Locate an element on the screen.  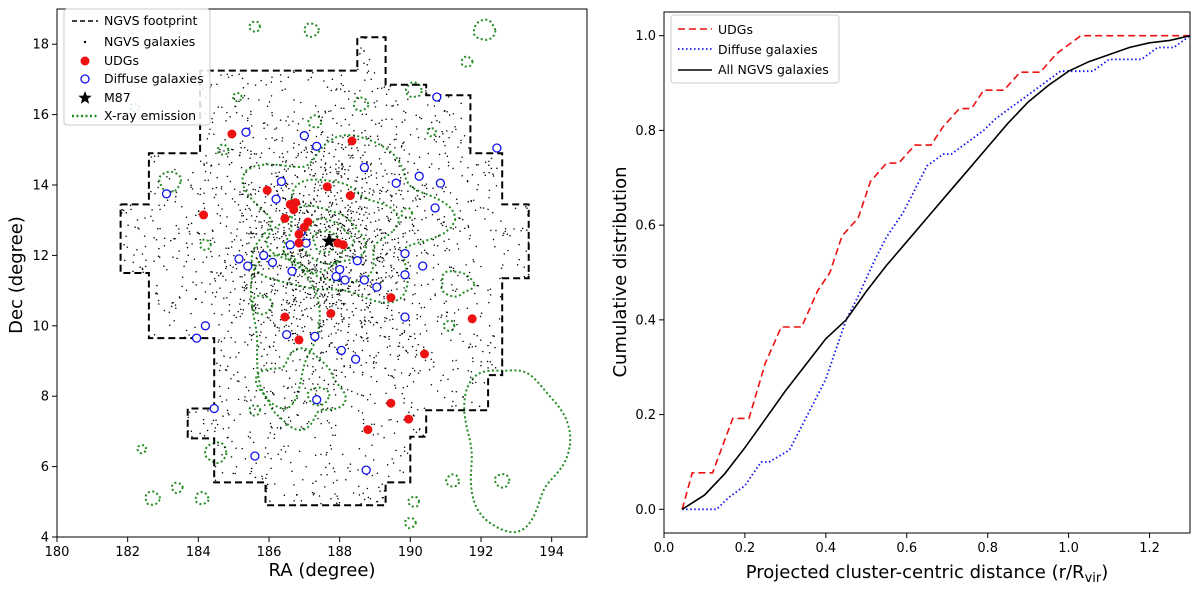
diffuse-galaxy-point is located at coordinates (166, 194).